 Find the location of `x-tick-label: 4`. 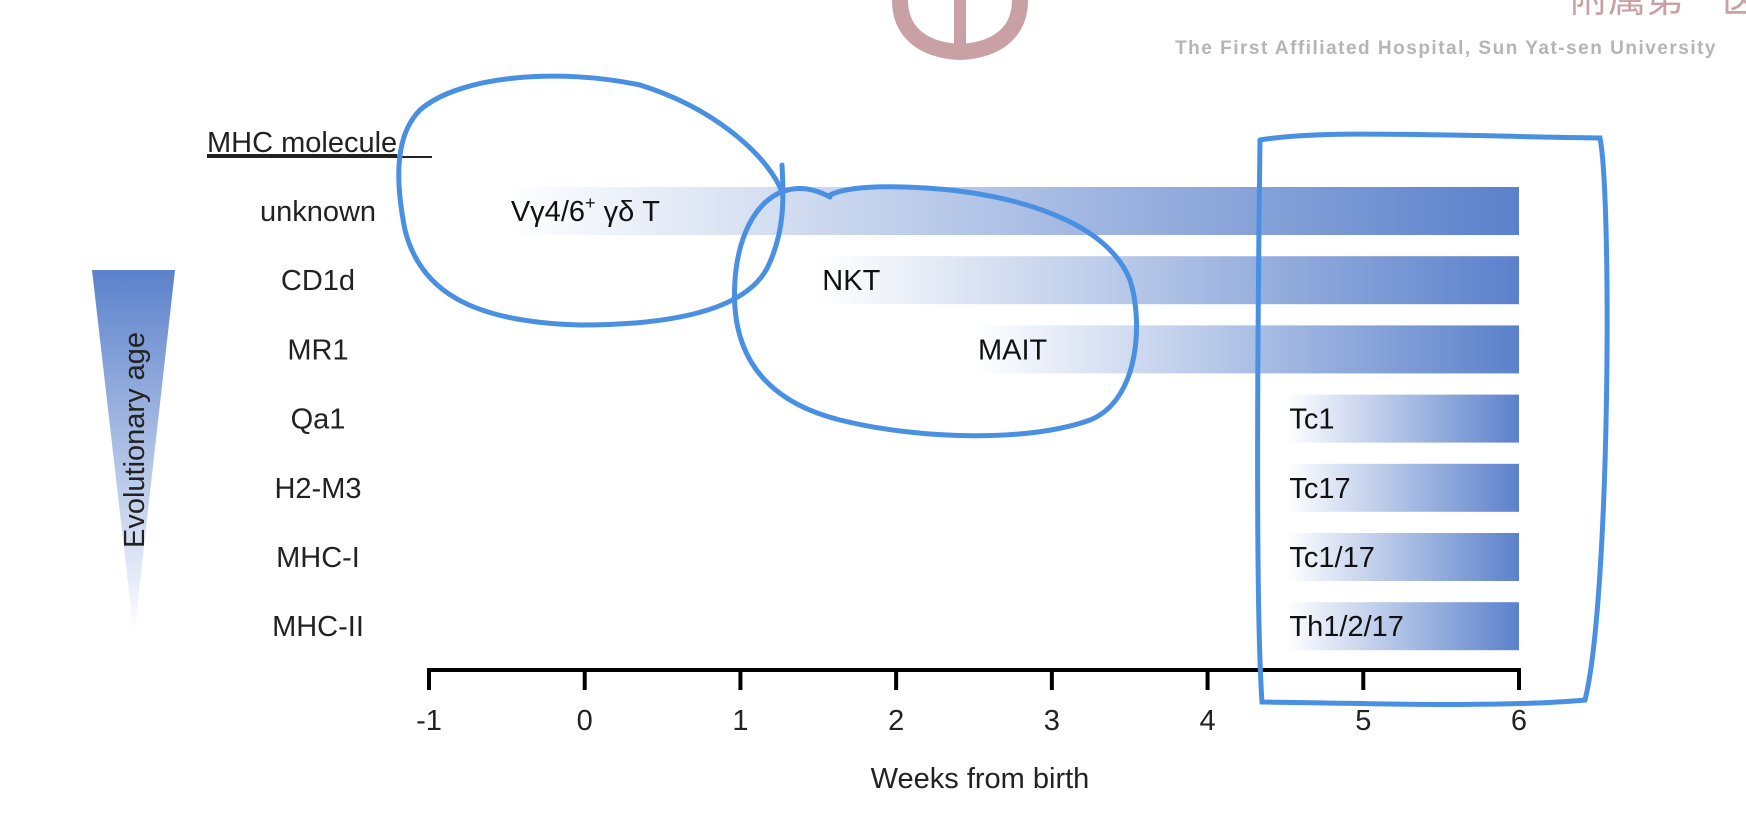

x-tick-label: 4 is located at coordinates (1208, 721).